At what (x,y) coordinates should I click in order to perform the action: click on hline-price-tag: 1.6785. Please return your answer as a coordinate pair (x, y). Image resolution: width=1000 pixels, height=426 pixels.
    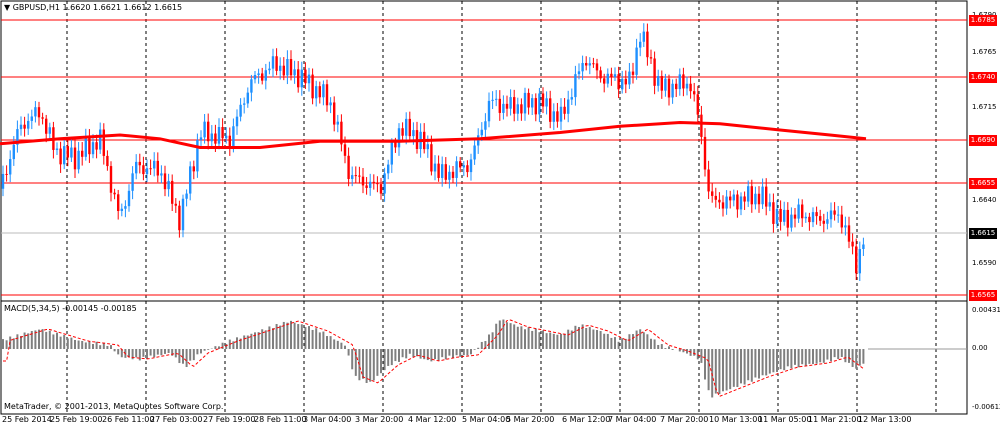
    Looking at the image, I should click on (983, 20).